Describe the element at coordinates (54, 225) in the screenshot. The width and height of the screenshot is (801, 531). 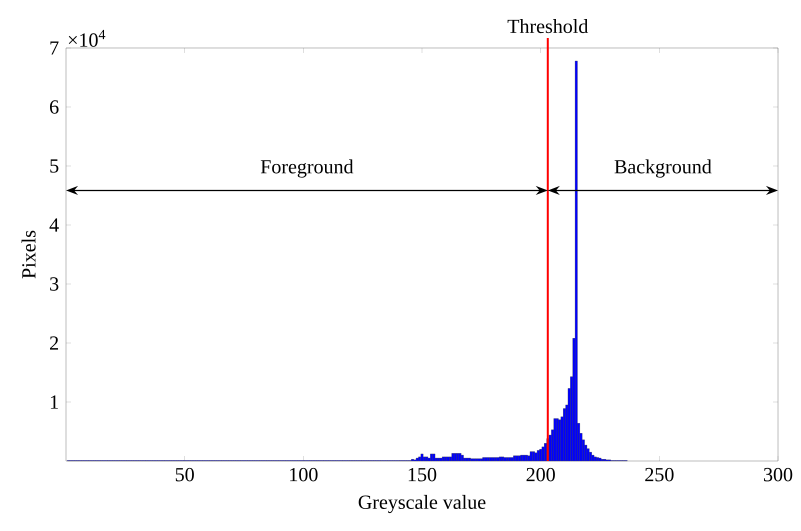
I see `y-tick-label: 4` at that location.